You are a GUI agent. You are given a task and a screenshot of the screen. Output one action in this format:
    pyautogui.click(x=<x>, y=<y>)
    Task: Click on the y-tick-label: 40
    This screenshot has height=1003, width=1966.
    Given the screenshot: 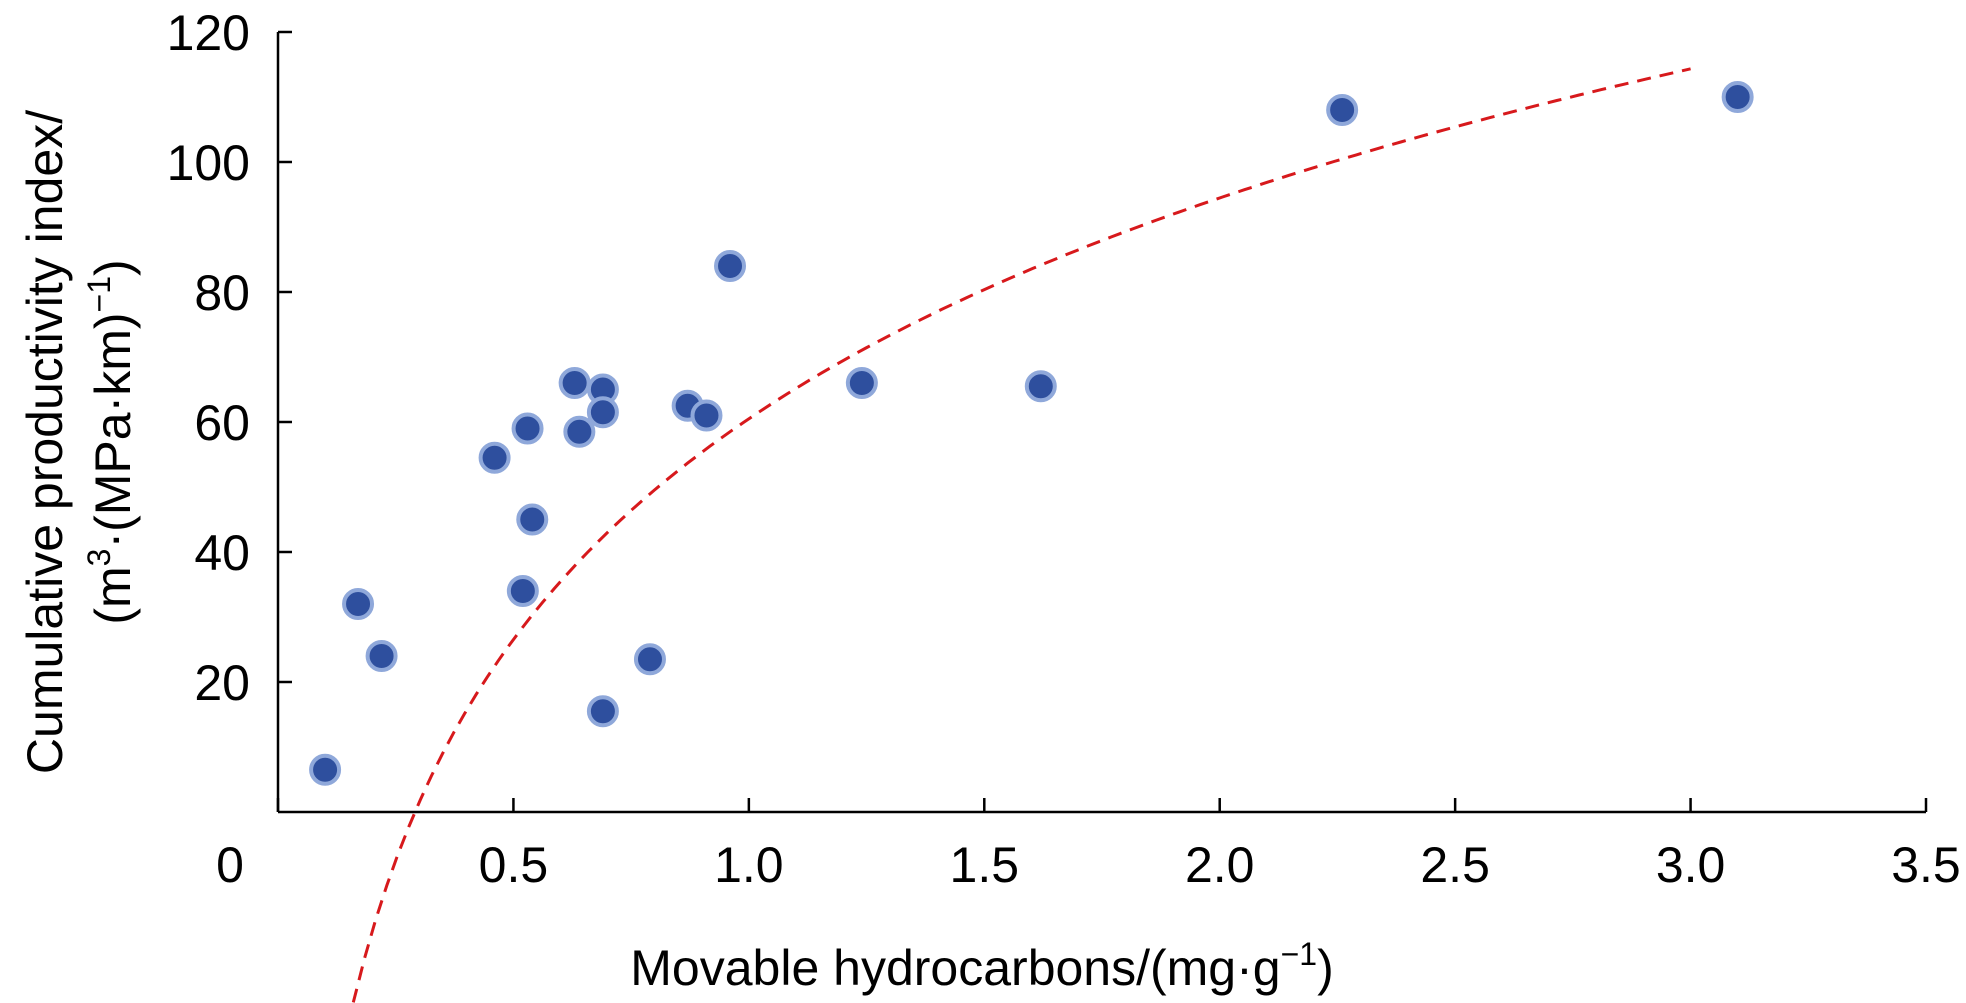 What is the action you would take?
    pyautogui.click(x=222, y=553)
    